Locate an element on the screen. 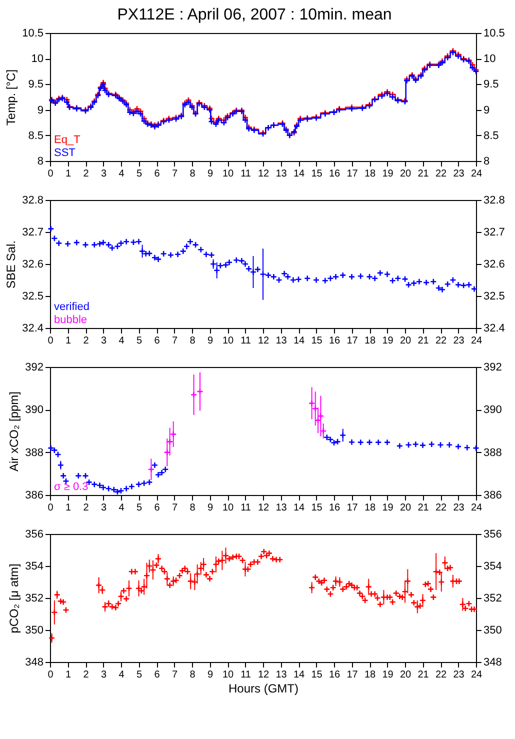  y2-tick-label: 32.4 is located at coordinates (494, 328).